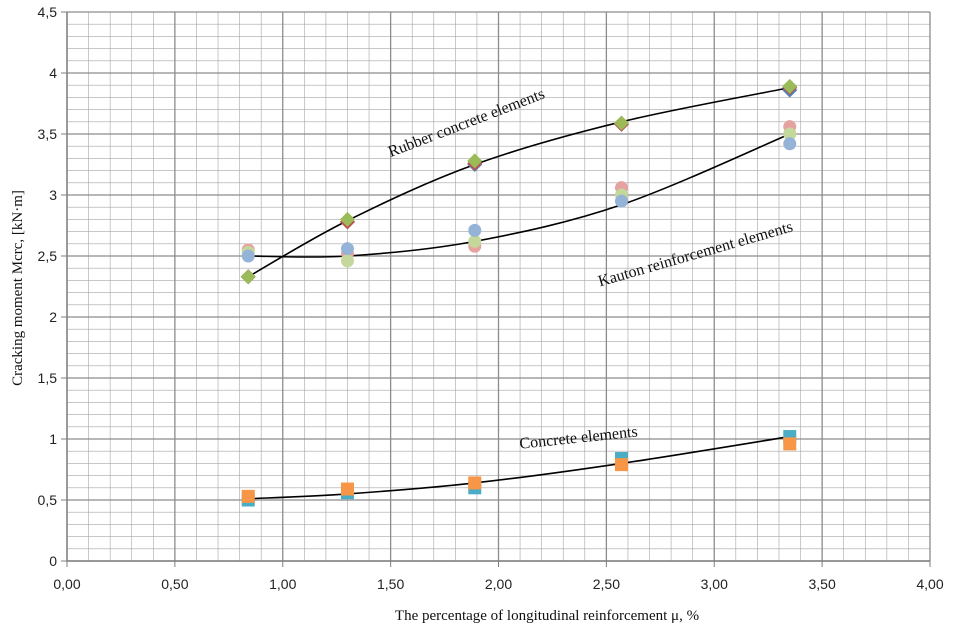  I want to click on x-tick-label: 2,00, so click(498, 584).